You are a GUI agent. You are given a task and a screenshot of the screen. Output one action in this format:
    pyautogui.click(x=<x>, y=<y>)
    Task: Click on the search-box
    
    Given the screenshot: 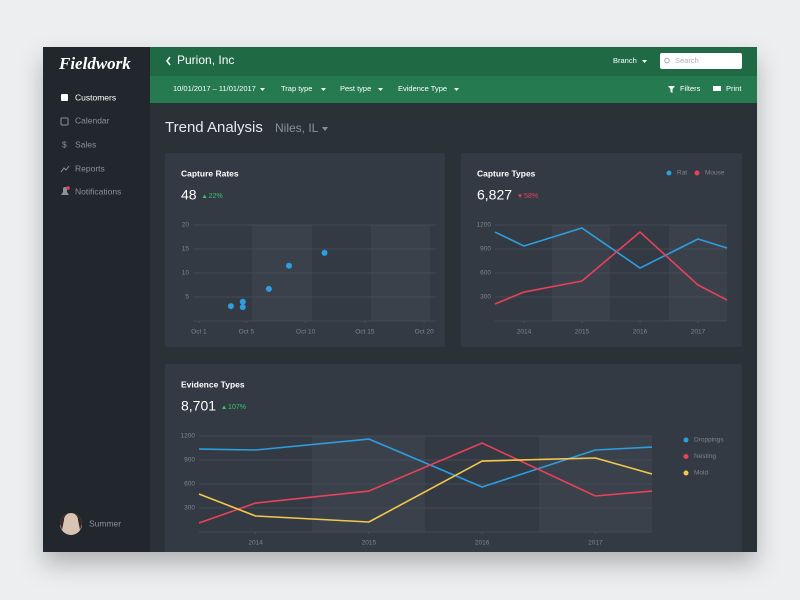 What is the action you would take?
    pyautogui.click(x=701, y=61)
    